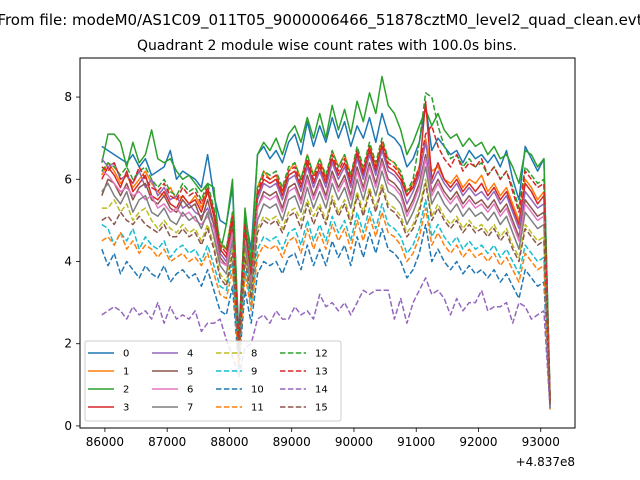 This screenshot has height=480, width=640. What do you see at coordinates (190, 408) in the screenshot?
I see `legend-label-7: 7` at bounding box center [190, 408].